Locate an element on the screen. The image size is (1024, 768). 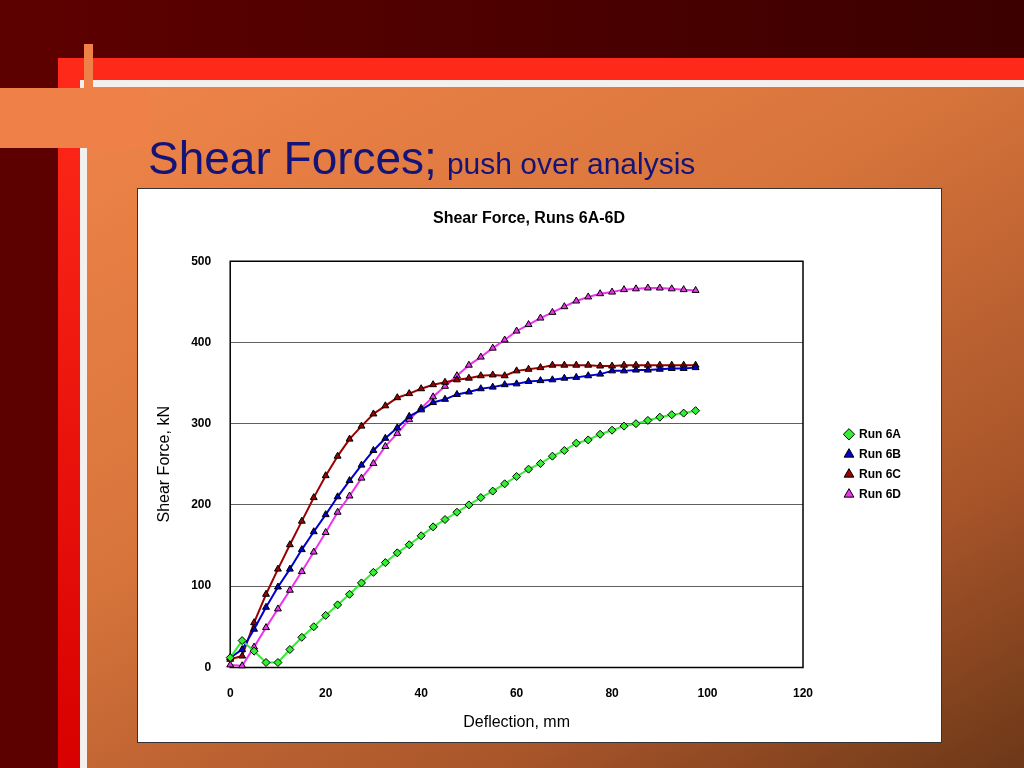
x-tick-label: 40 is located at coordinates (421, 692).